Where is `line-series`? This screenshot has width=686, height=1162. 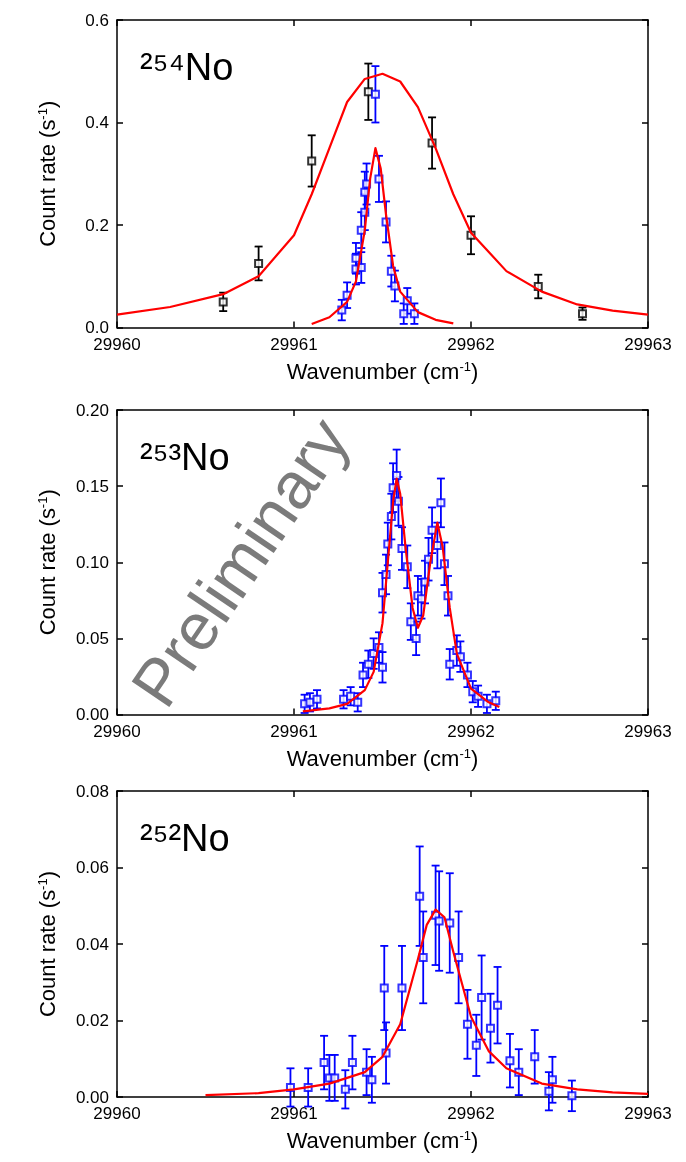
line-series is located at coordinates (382, 236).